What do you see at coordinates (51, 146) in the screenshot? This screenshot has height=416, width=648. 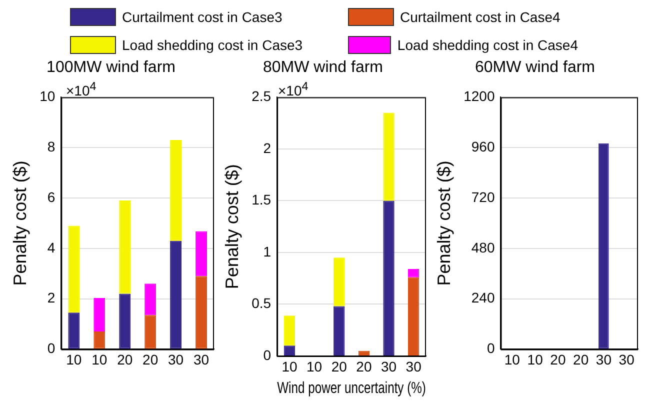 I see `y-tick-label: 8` at bounding box center [51, 146].